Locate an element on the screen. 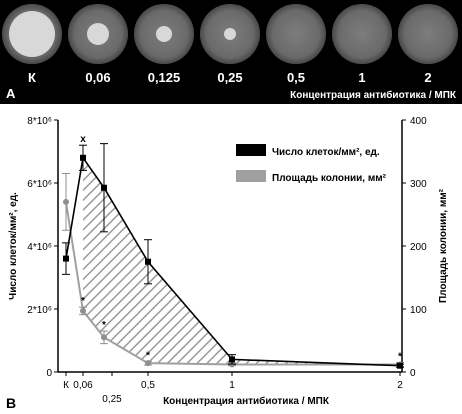 The image size is (462, 414). right-y-tick-label: 0 is located at coordinates (413, 373).